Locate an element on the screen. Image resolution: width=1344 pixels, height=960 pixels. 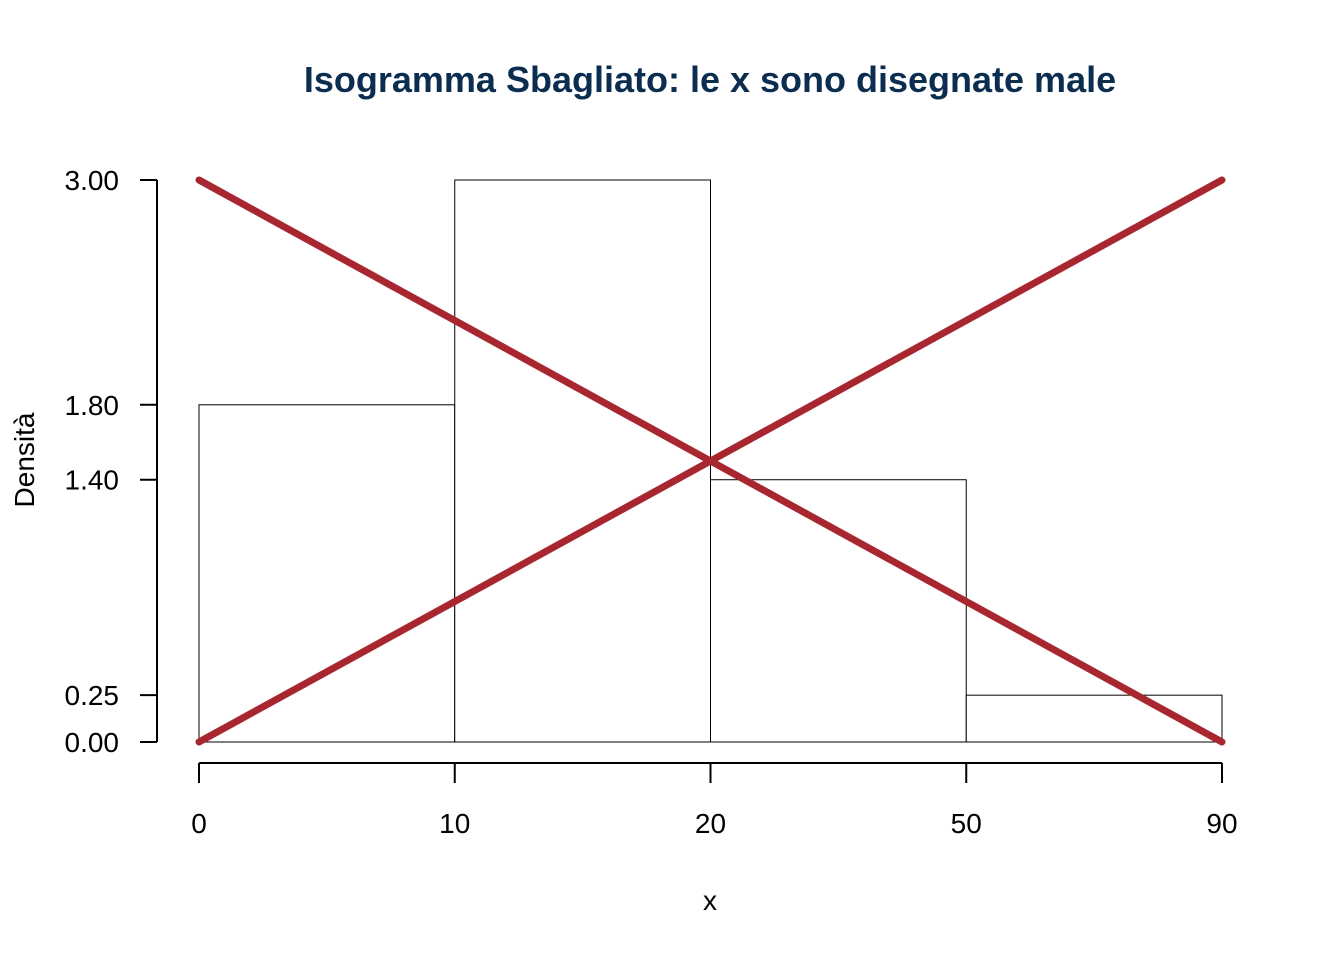
x-tick-label: 50 is located at coordinates (966, 823).